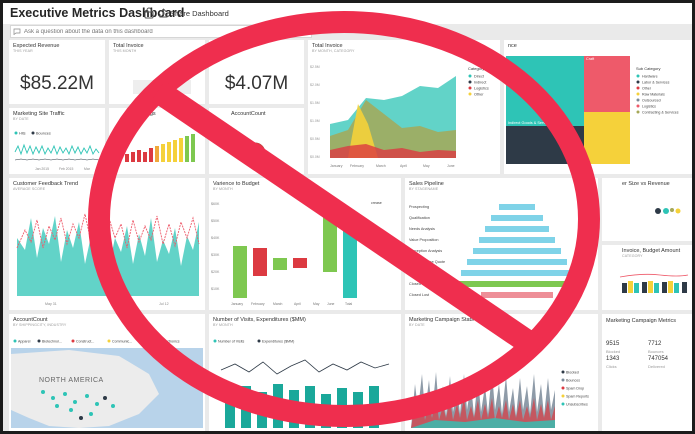  I want to click on legend-item: Direct, so click(479, 77).